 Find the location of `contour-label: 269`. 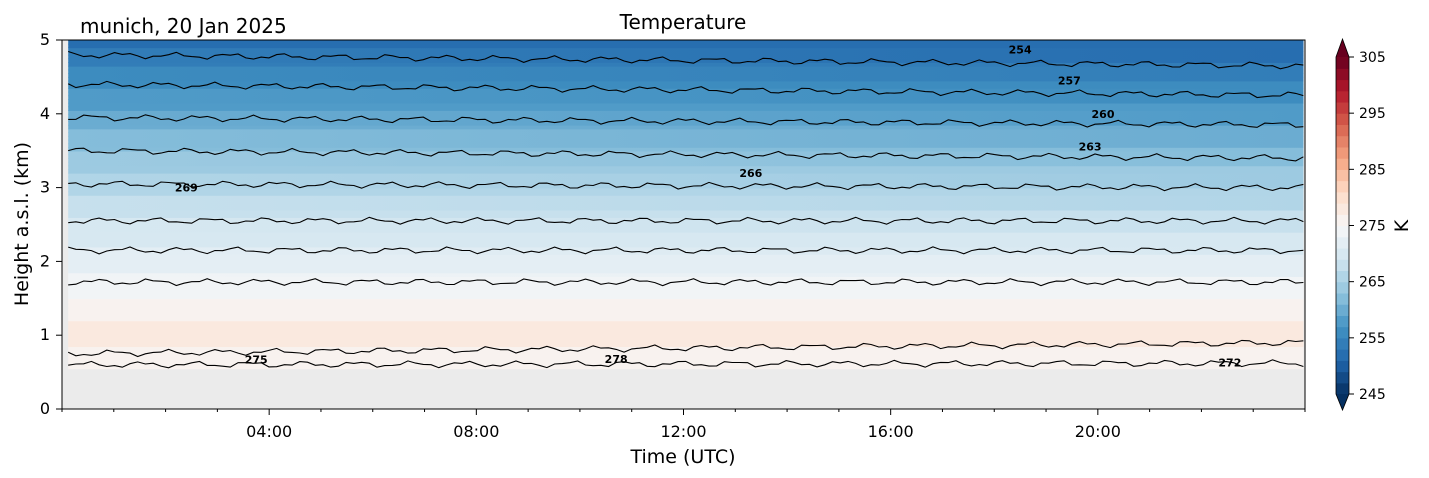

contour-label: 269 is located at coordinates (186, 188).